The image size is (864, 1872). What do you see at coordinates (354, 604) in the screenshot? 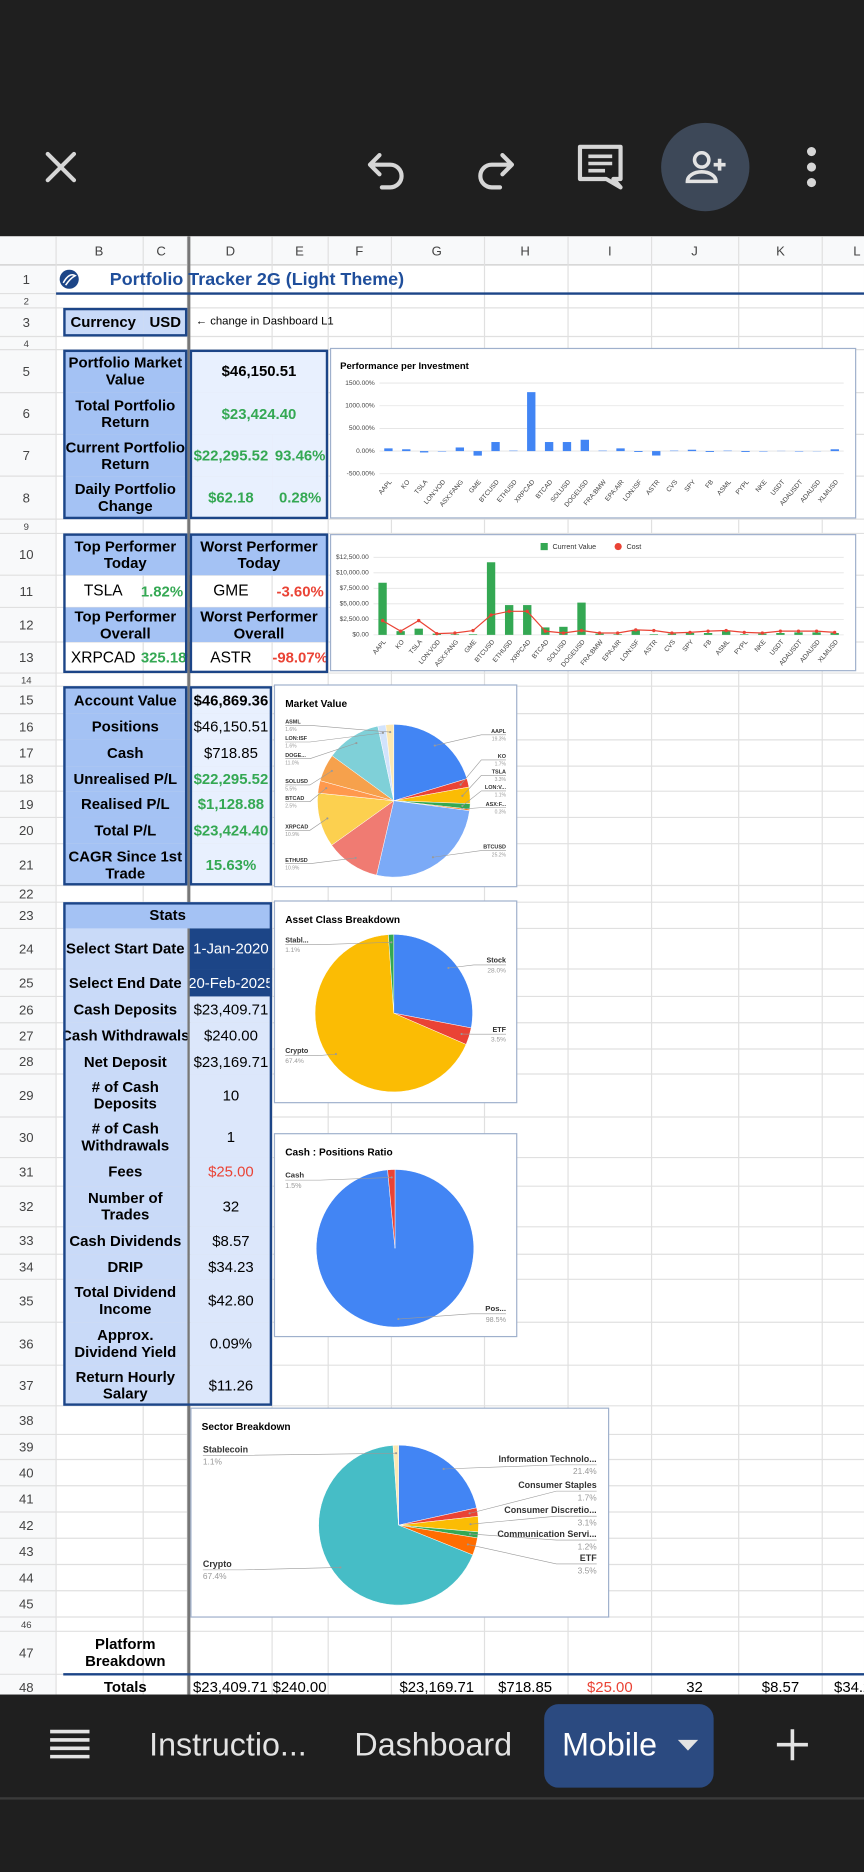
I see `y-tick-label: $5,000.00` at bounding box center [354, 604].